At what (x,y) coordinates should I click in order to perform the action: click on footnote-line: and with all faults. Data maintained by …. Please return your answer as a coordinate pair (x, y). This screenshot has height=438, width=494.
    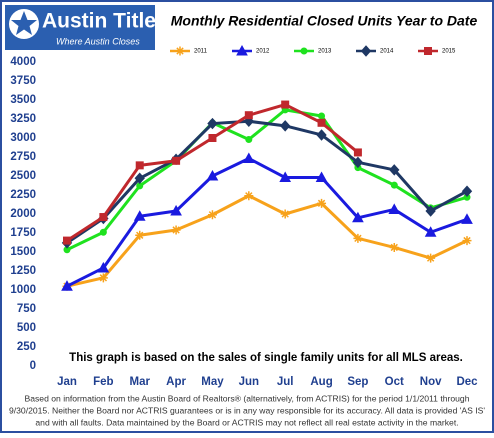
    Looking at the image, I should click on (246, 422).